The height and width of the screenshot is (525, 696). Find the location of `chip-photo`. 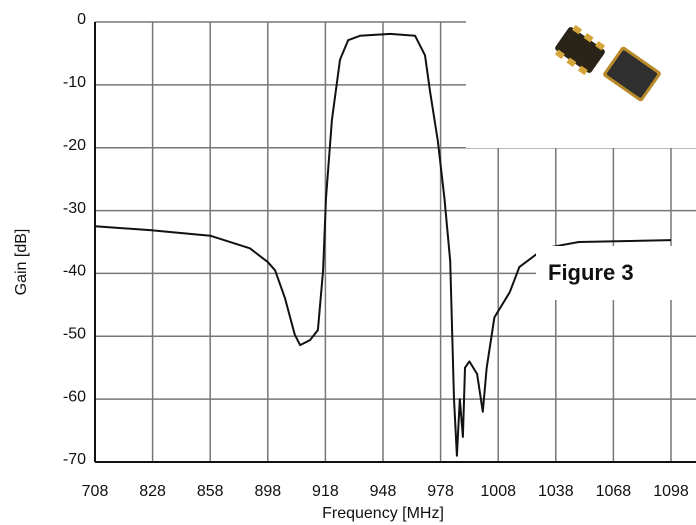

chip-photo is located at coordinates (607, 63).